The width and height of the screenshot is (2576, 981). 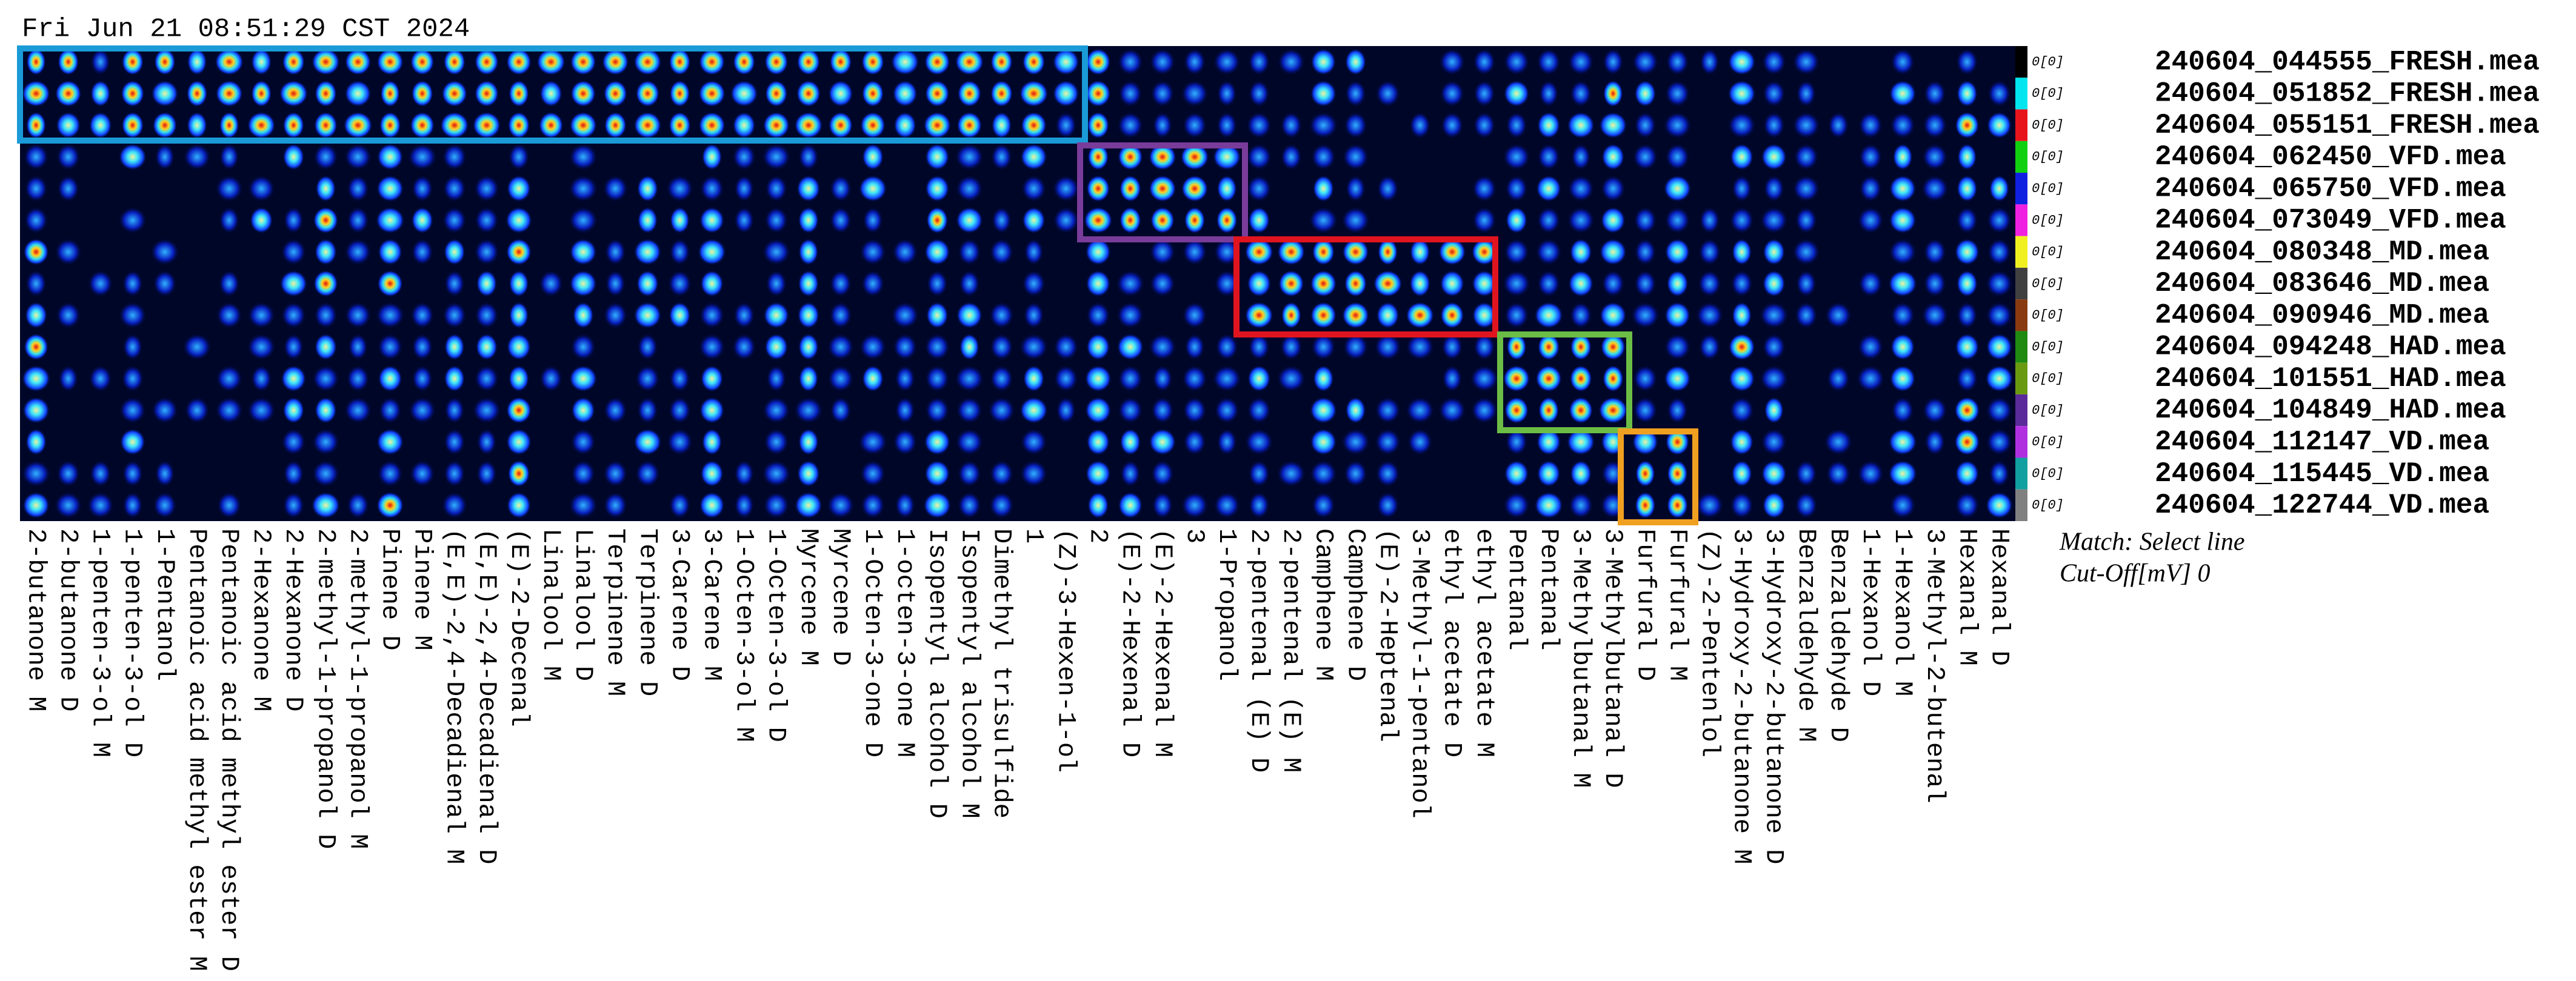 What do you see at coordinates (2330, 221) in the screenshot?
I see `sample-name: 240604_073049_VFD.mea` at bounding box center [2330, 221].